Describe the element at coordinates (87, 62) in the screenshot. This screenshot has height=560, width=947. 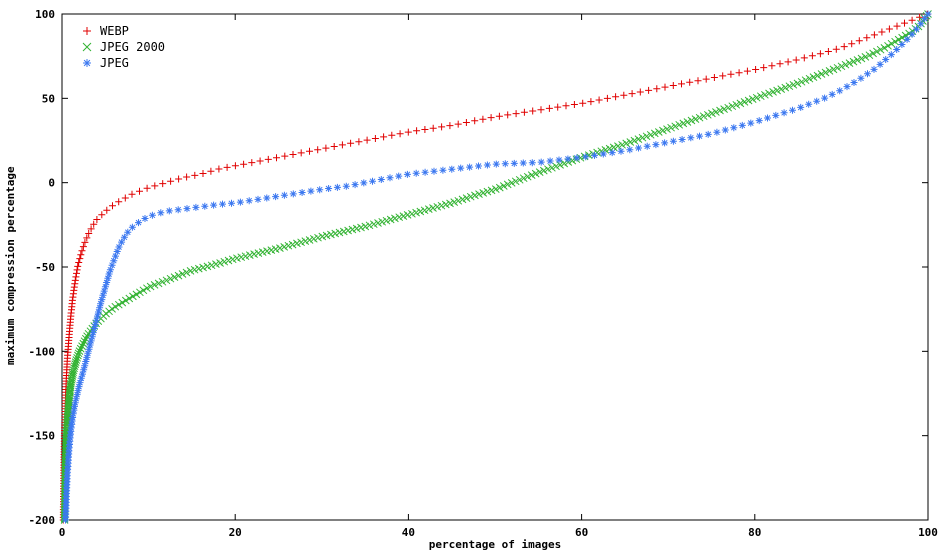
I see `jpeg-marker-icon` at that location.